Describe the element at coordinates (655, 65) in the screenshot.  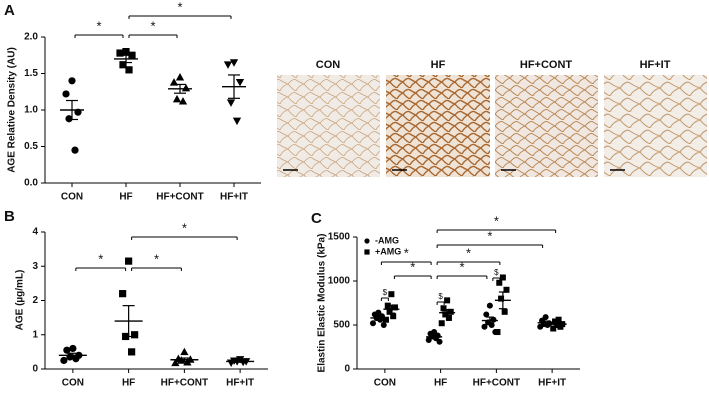
I see `micrograph-label: HF+IT` at that location.